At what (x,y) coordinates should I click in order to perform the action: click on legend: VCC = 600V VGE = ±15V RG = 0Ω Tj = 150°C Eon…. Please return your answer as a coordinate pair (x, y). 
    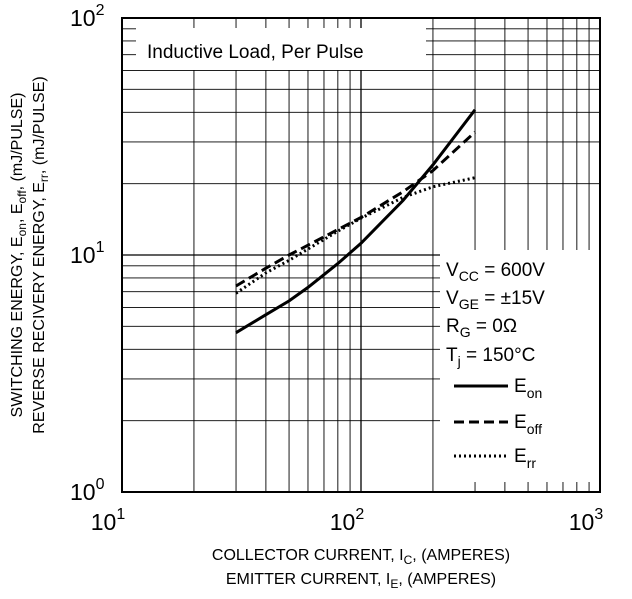
    Looking at the image, I should click on (520, 366).